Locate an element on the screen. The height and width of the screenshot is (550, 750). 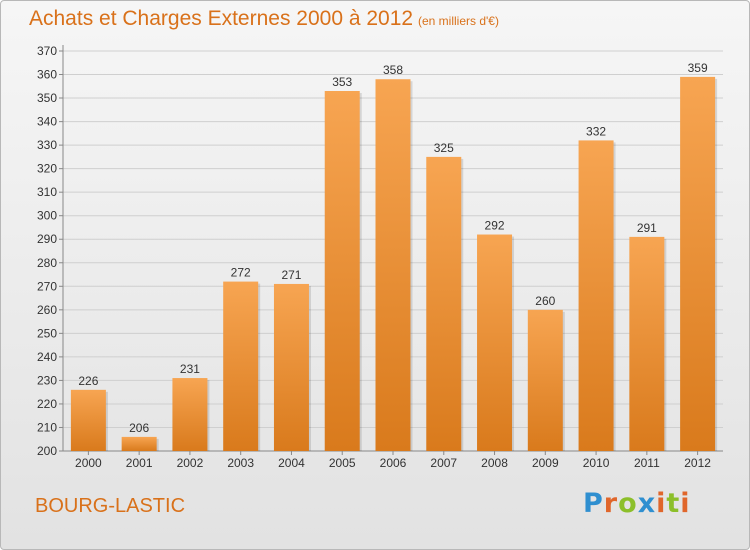
y-tick-label: 360 is located at coordinates (47, 75).